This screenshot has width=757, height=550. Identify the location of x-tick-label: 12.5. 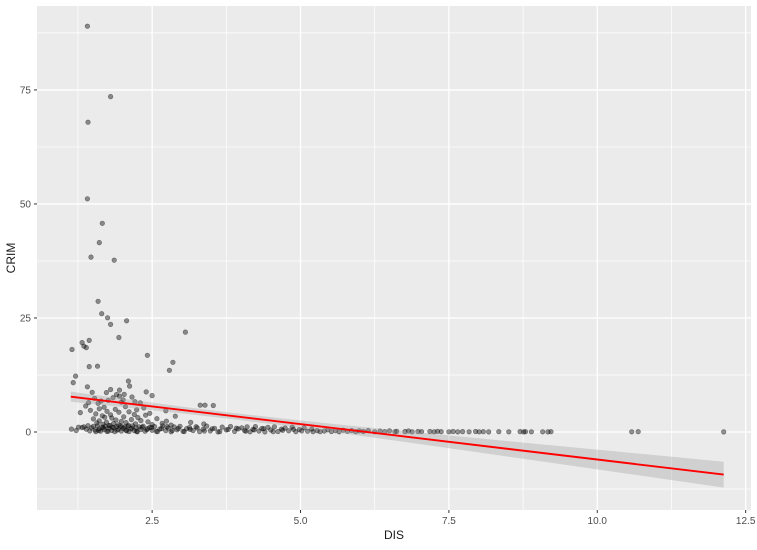
(746, 521).